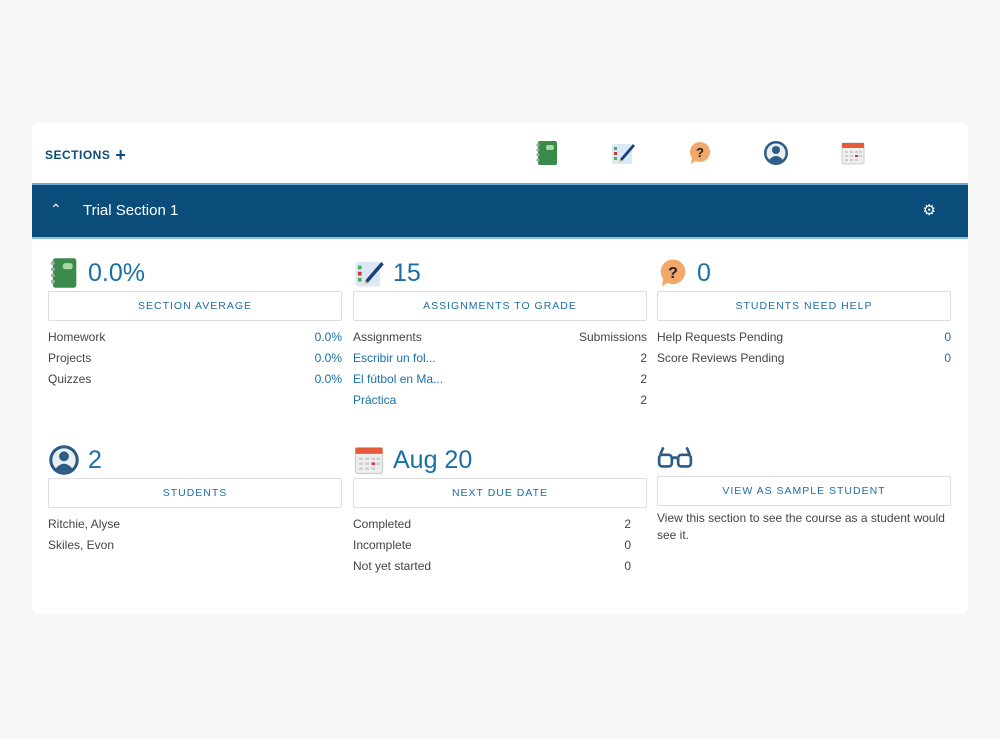 The image size is (1000, 739). What do you see at coordinates (195, 336) in the screenshot?
I see `list-item: Homework 0.0%` at bounding box center [195, 336].